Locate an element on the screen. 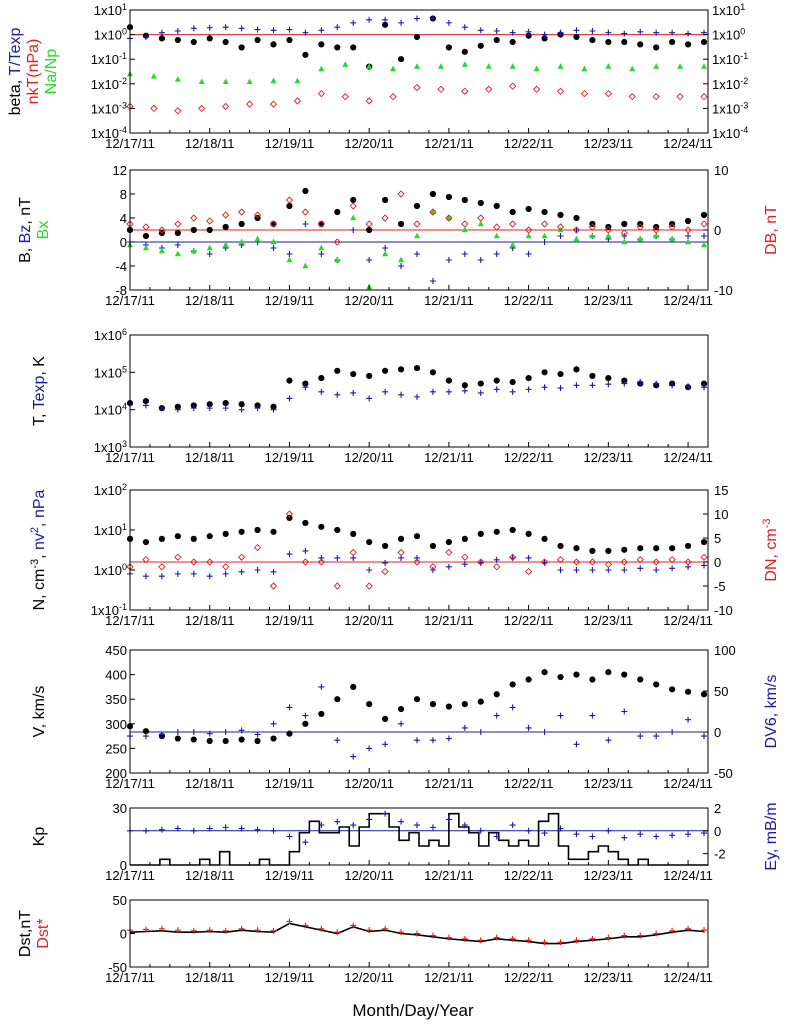 The height and width of the screenshot is (1024, 791). x-tick-label: 12/17/11 is located at coordinates (130, 783).